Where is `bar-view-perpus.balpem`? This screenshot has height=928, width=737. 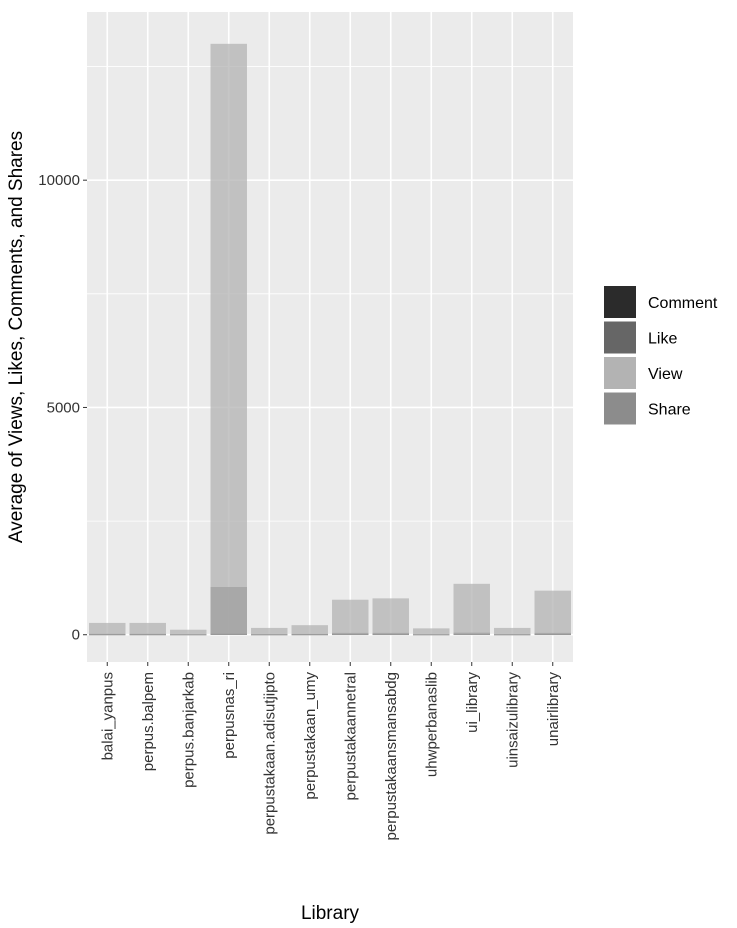 bar-view-perpus.balpem is located at coordinates (147, 628).